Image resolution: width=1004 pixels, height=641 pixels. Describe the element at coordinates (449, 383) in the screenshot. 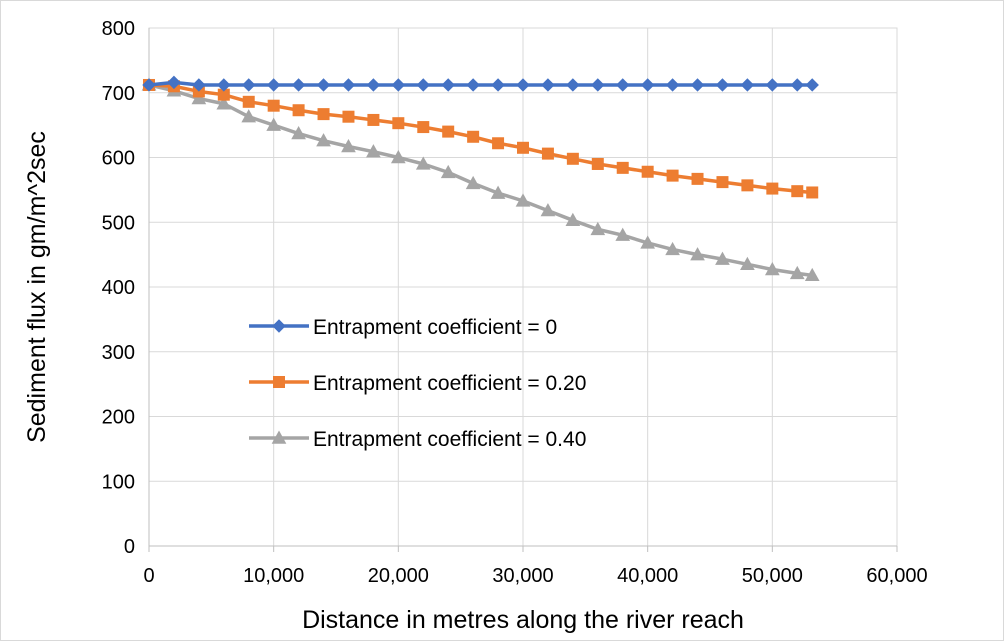

I see `legend-label: Entrapment coefficient = 0.20` at that location.